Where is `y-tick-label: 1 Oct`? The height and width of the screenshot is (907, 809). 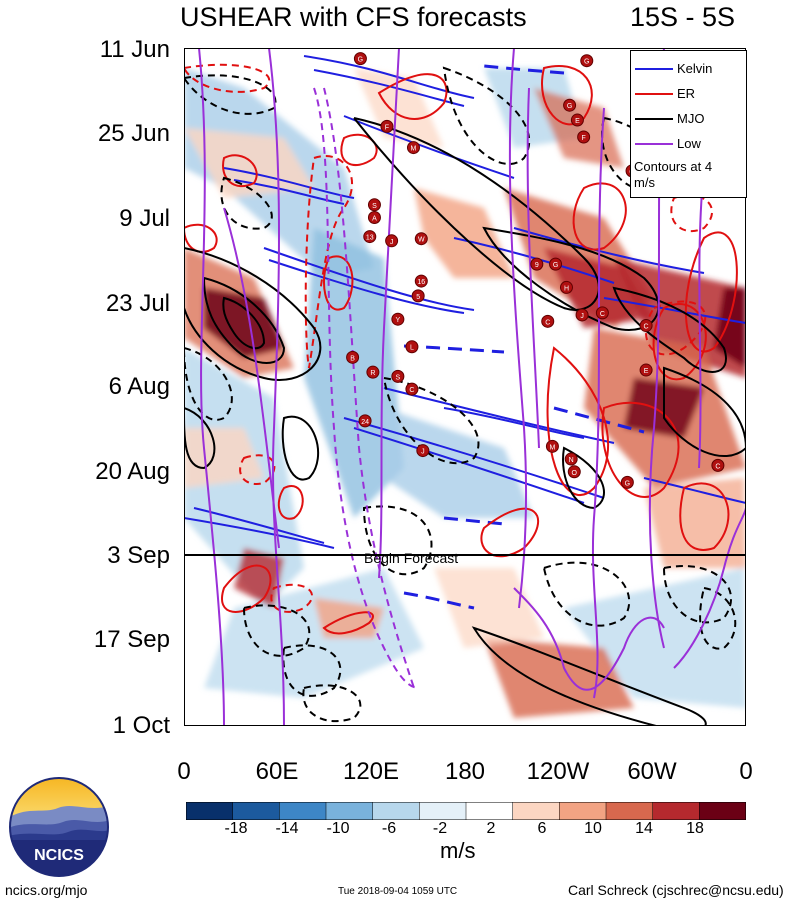
y-tick-label: 1 Oct is located at coordinates (141, 725).